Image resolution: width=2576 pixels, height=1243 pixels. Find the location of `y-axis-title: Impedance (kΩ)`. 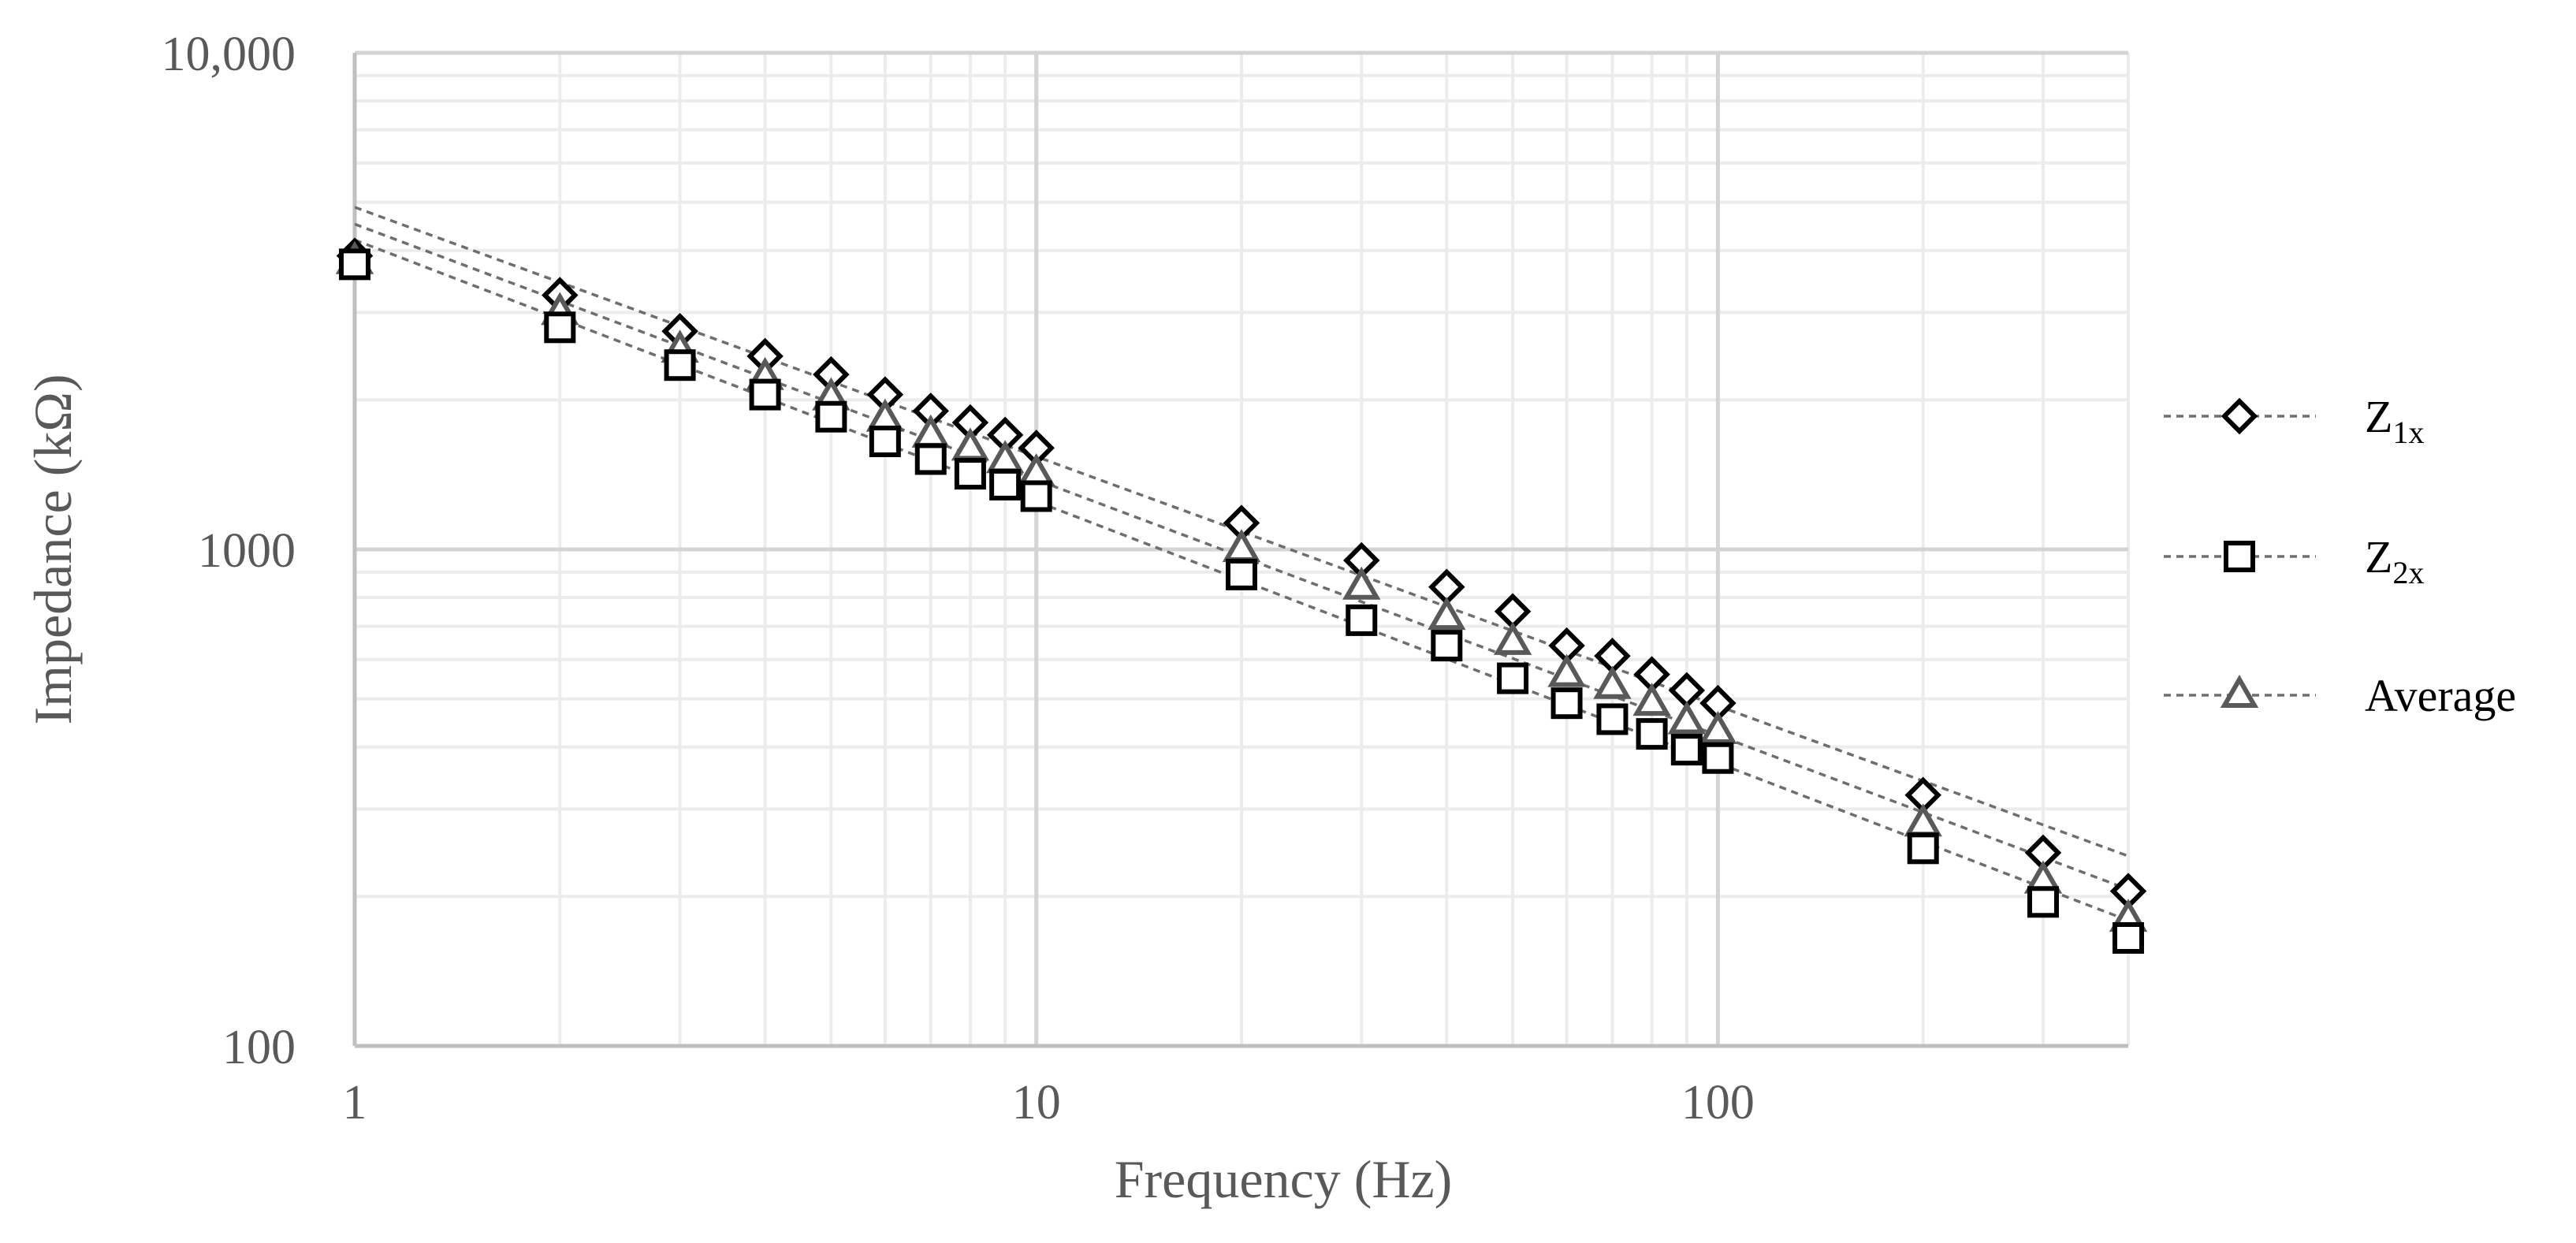

y-axis-title: Impedance (kΩ) is located at coordinates (53, 549).